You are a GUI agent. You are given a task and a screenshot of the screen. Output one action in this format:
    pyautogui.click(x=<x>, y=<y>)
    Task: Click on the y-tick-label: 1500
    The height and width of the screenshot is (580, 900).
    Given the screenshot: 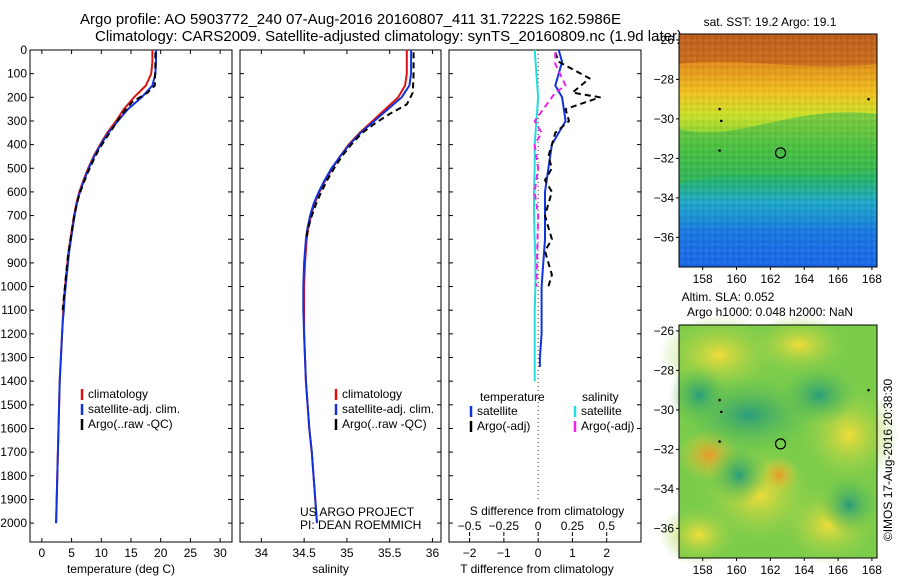 What is the action you would take?
    pyautogui.click(x=13, y=405)
    